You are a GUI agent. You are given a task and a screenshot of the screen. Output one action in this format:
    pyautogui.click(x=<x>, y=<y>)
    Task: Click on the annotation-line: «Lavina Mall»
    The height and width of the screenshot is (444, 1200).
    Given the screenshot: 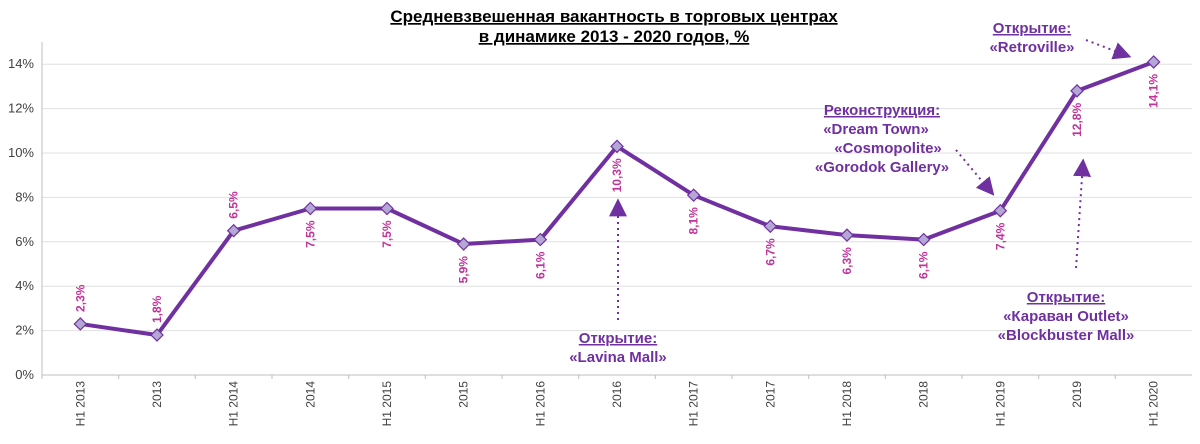 What is the action you would take?
    pyautogui.click(x=618, y=357)
    